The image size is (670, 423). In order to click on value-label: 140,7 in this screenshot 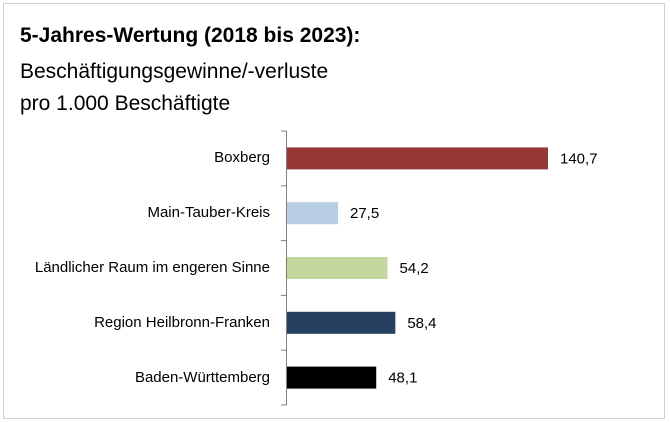, I will do `click(579, 158)`.